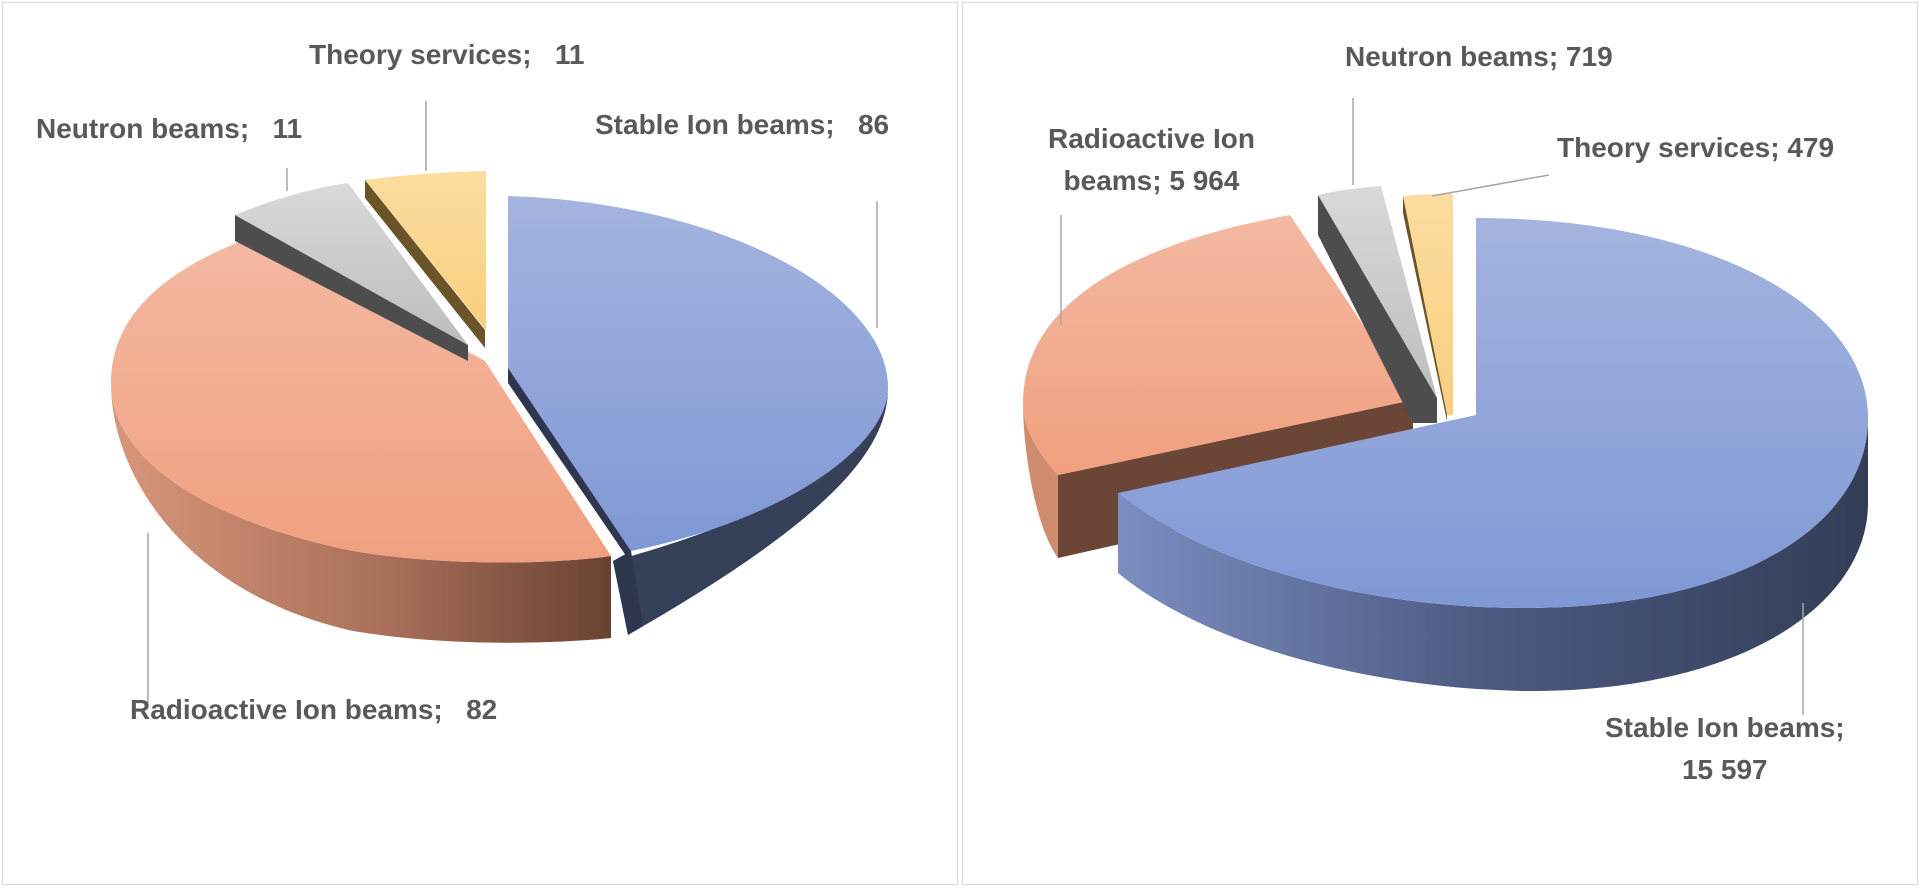 The height and width of the screenshot is (889, 1920). Describe the element at coordinates (1151, 159) in the screenshot. I see `label-radioactive-ion-beams-right: Radioactive Ion beams; 5 964` at that location.